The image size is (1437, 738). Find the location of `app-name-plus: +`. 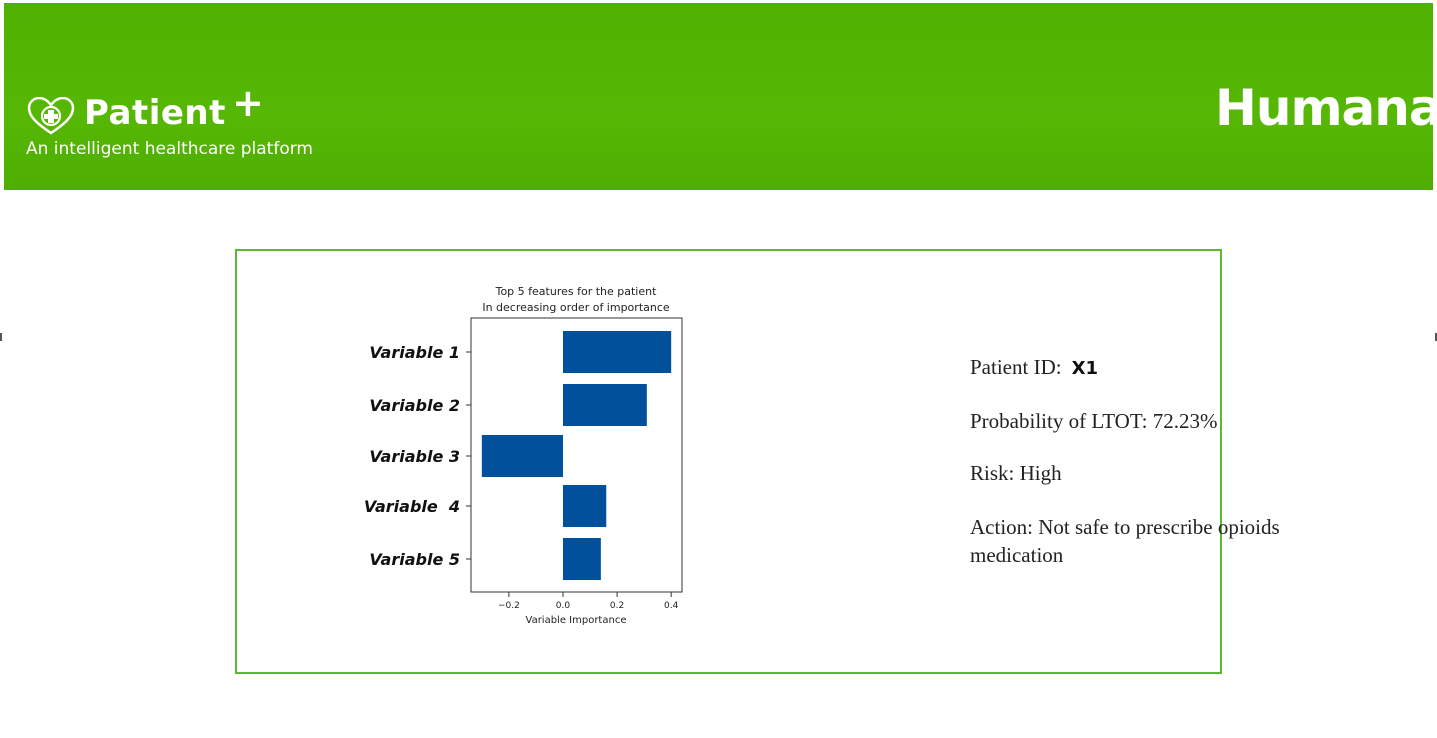

app-name-plus: + is located at coordinates (248, 103).